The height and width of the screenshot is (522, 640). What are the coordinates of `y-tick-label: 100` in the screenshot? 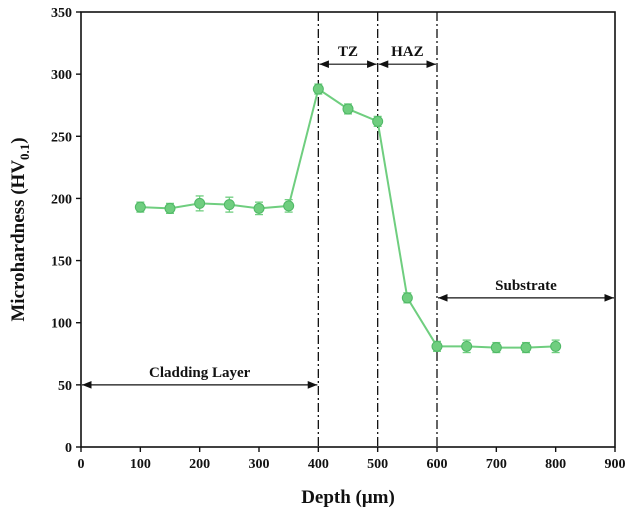 It's located at (61, 324).